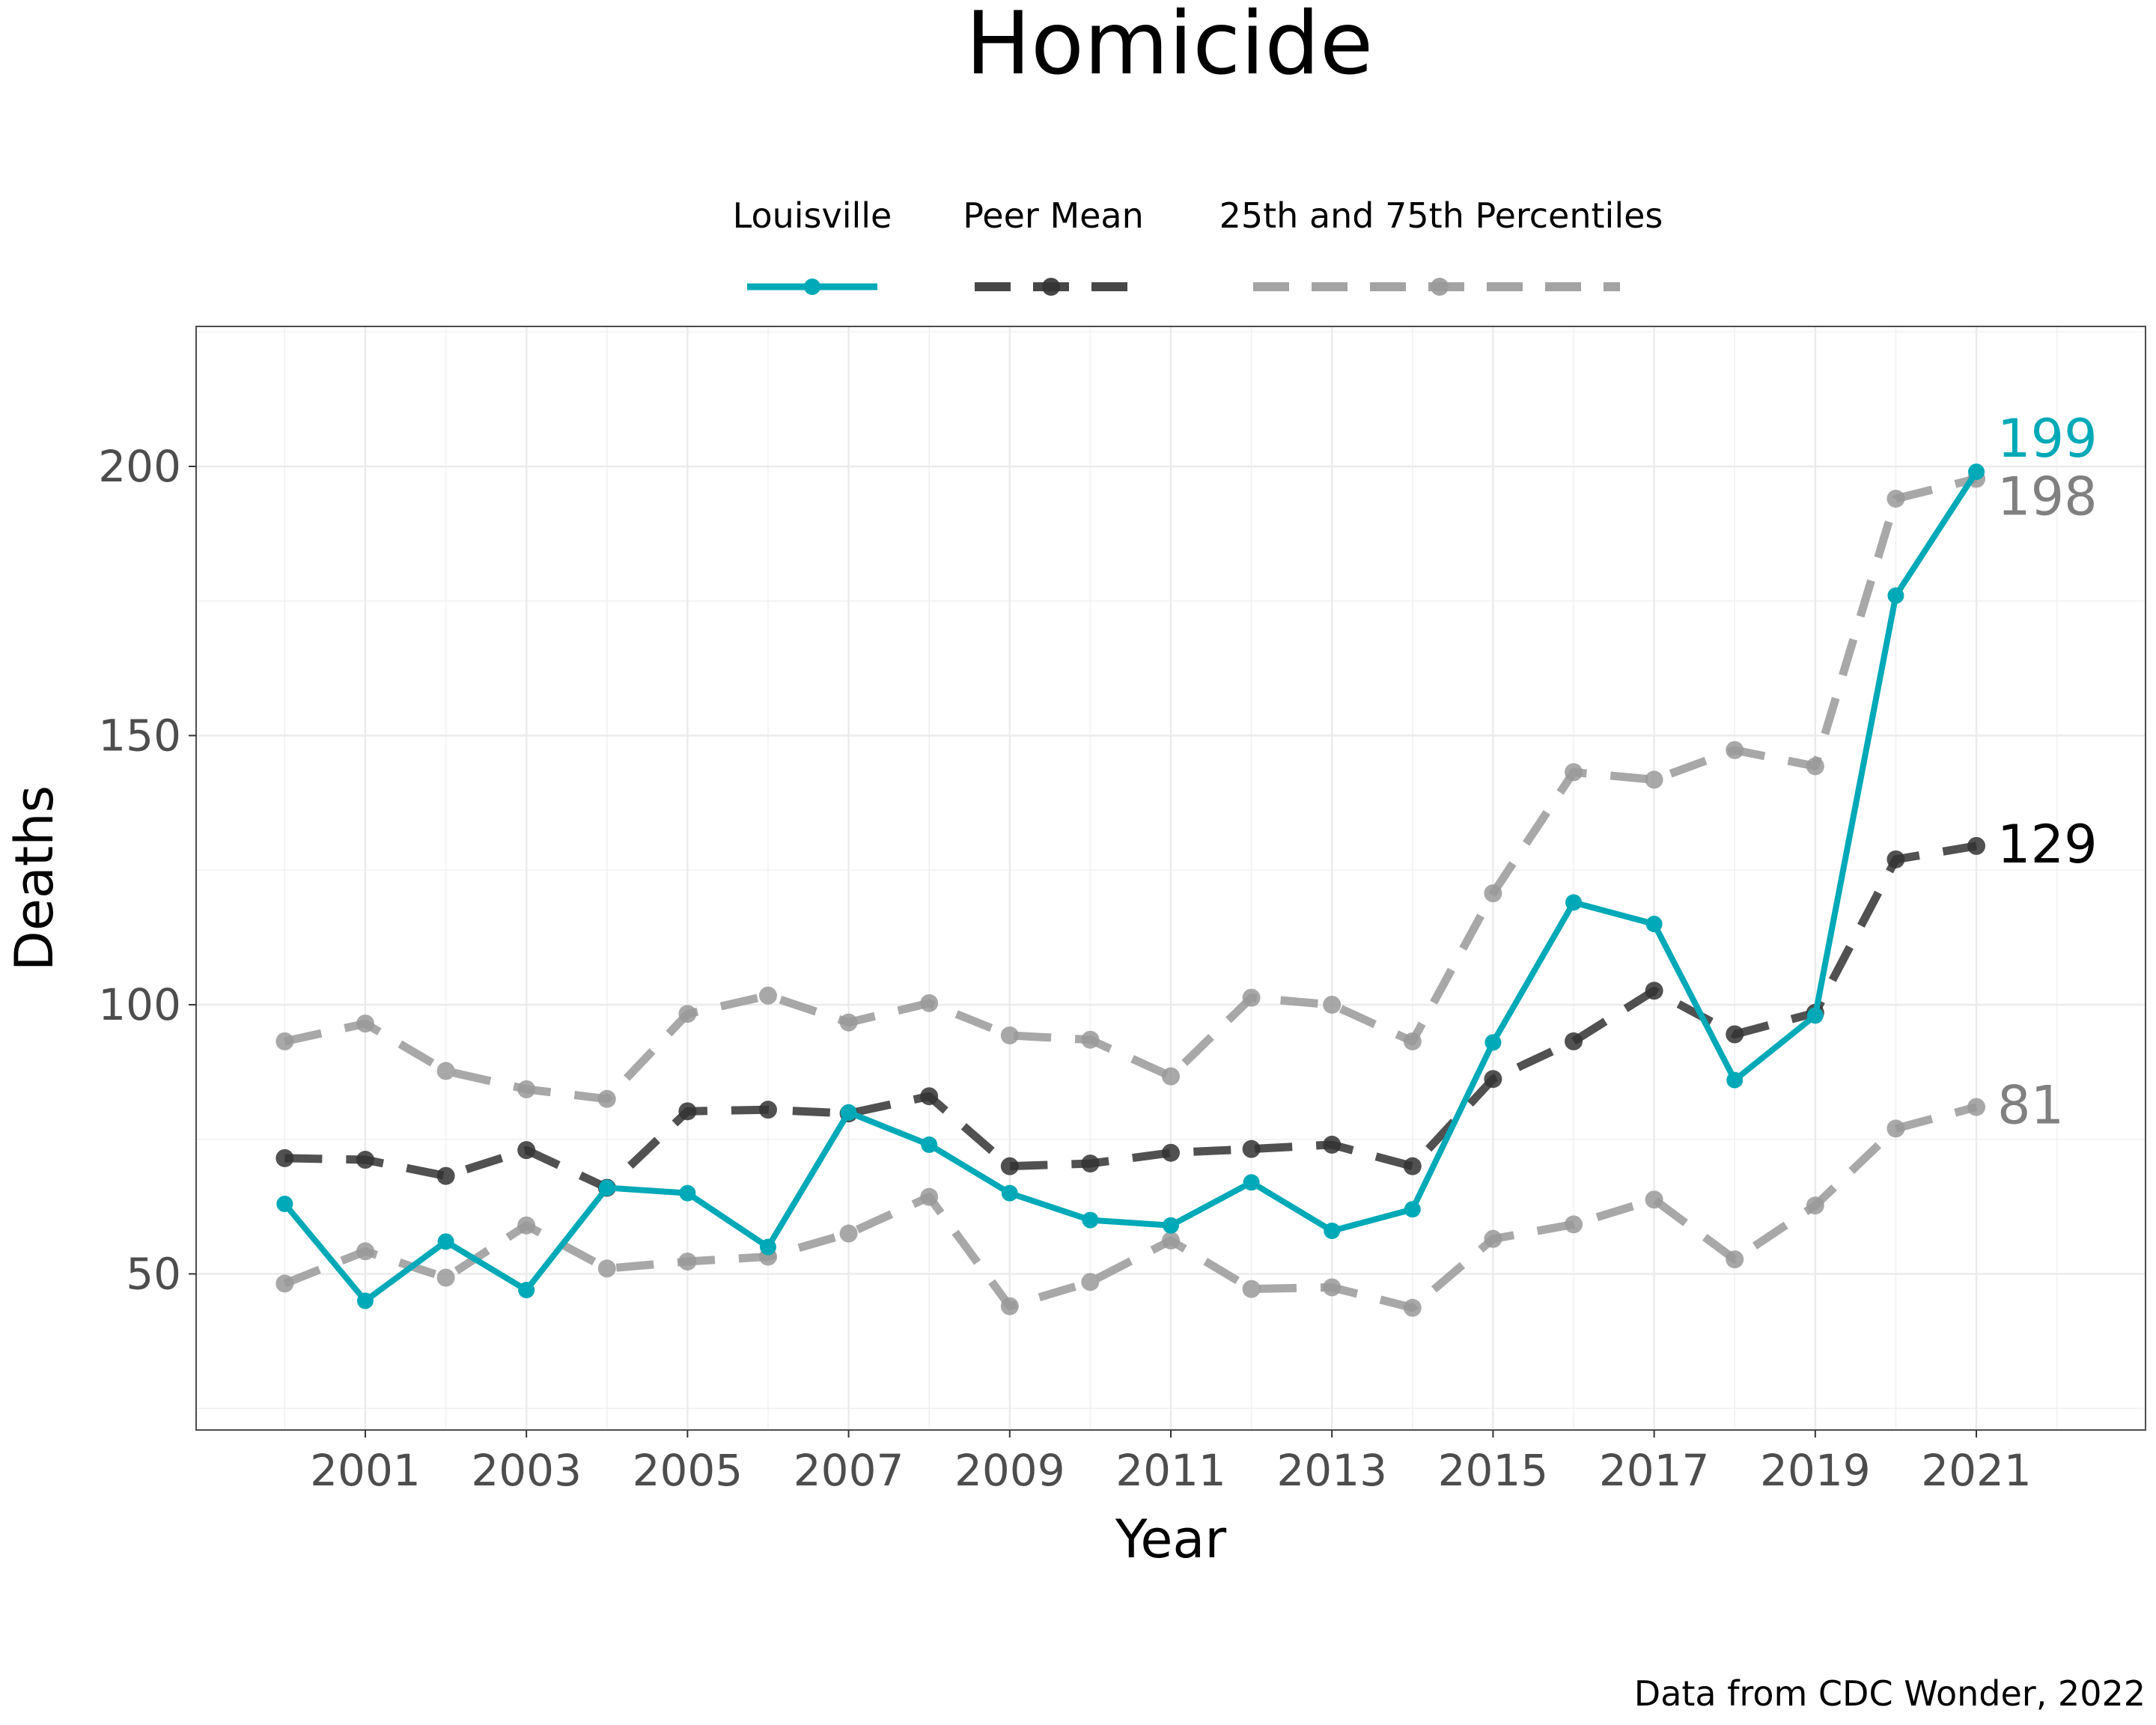 The height and width of the screenshot is (1725, 2156). Describe the element at coordinates (34, 878) in the screenshot. I see `y-axis-title: Deaths` at that location.